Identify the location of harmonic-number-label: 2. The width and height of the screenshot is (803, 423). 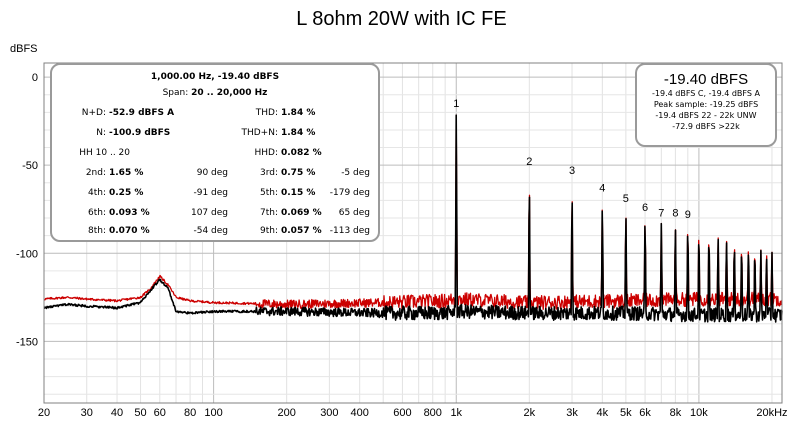
(529, 162).